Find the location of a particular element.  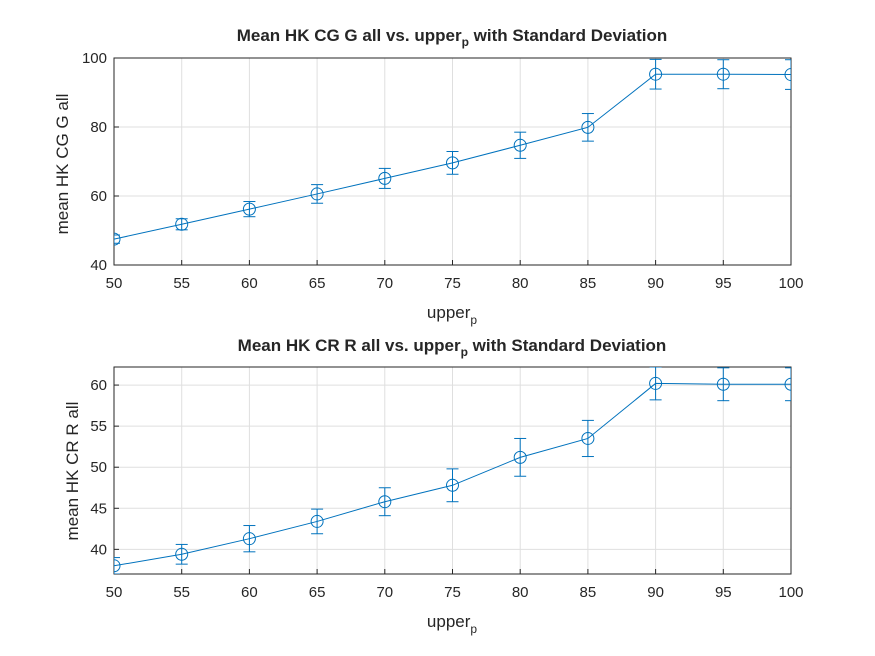

y-tick-label: 45 is located at coordinates (98, 508).